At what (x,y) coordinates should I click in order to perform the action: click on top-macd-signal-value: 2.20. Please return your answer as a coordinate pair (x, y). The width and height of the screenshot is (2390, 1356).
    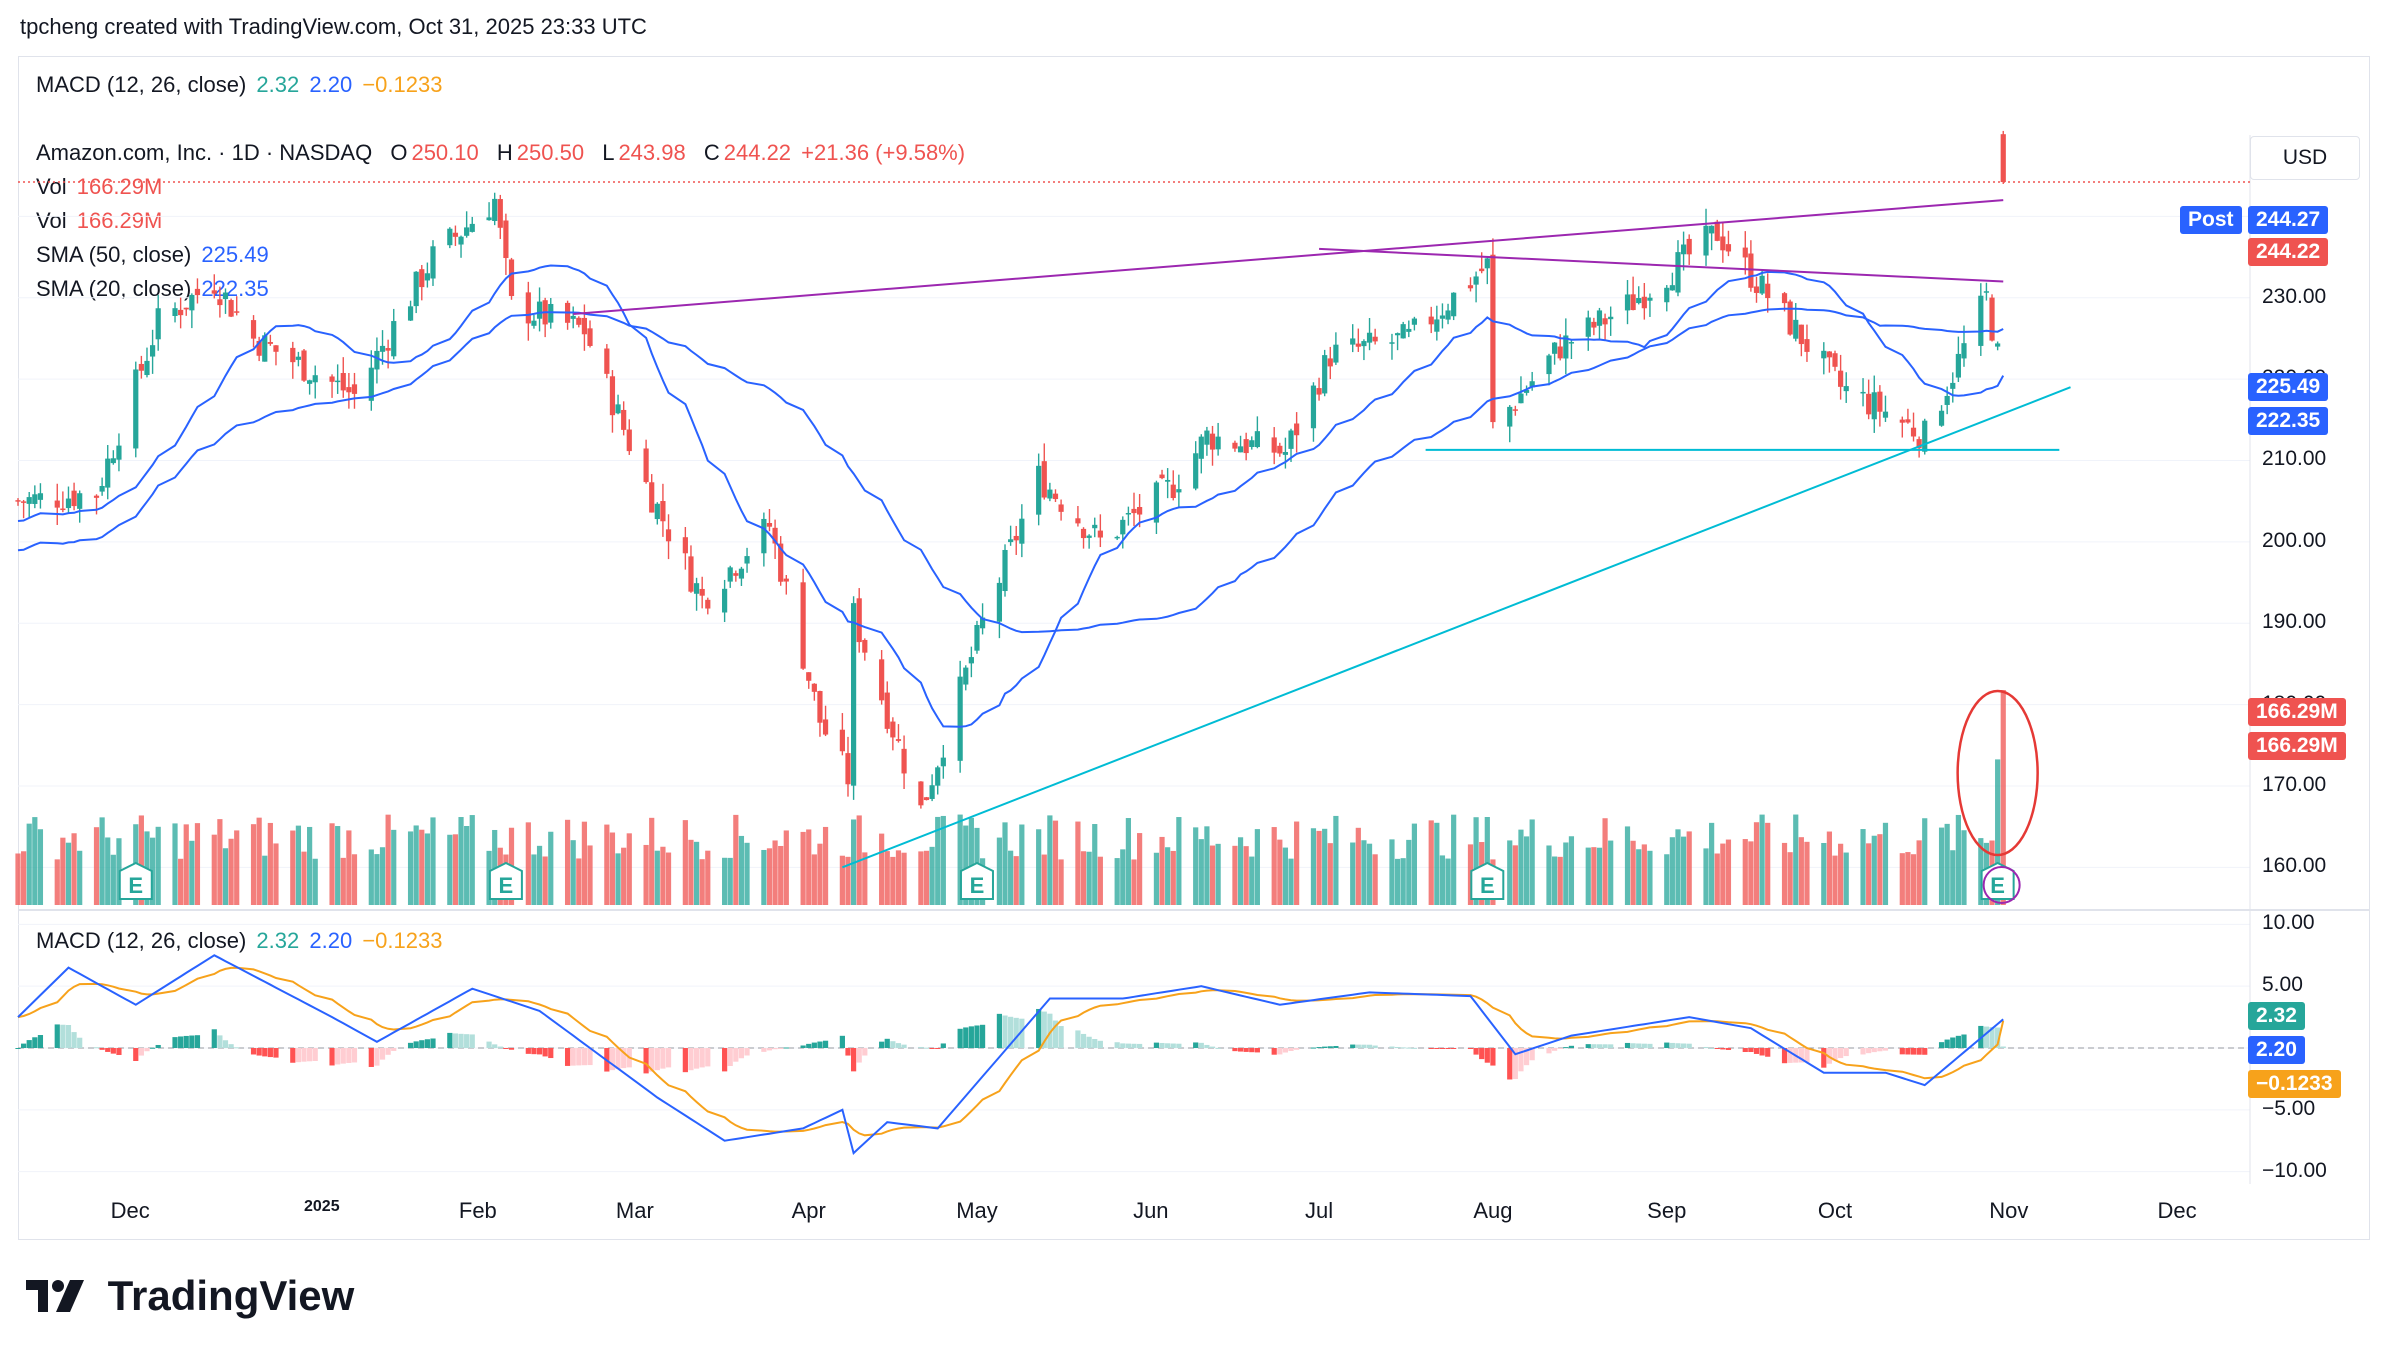
    Looking at the image, I should click on (331, 84).